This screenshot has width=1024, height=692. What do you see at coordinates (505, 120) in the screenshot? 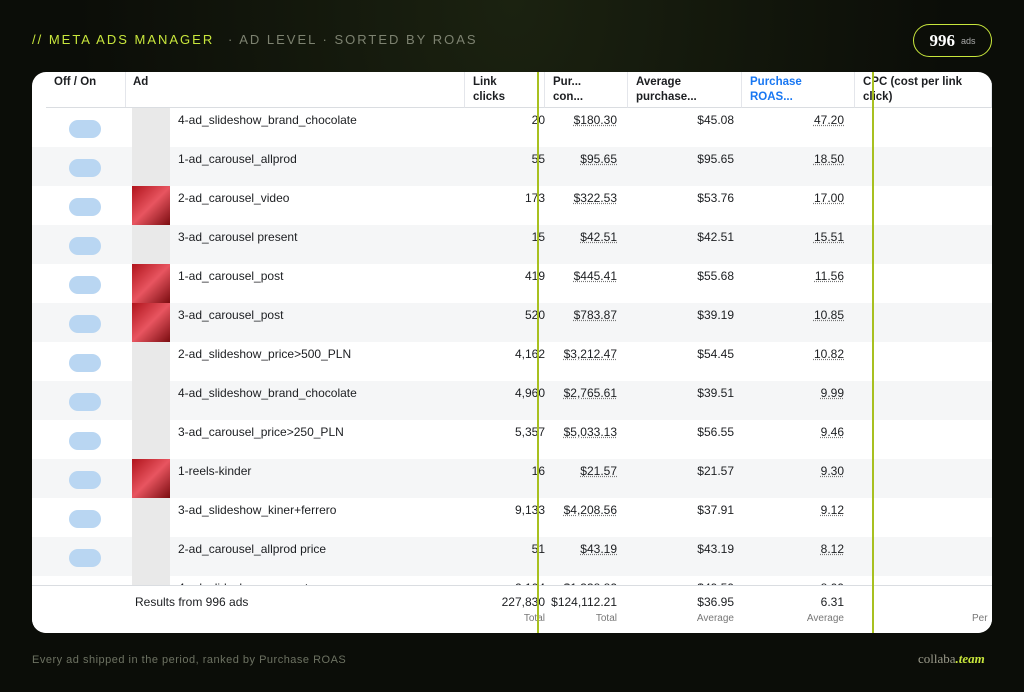
I see `cell-value: 20` at bounding box center [505, 120].